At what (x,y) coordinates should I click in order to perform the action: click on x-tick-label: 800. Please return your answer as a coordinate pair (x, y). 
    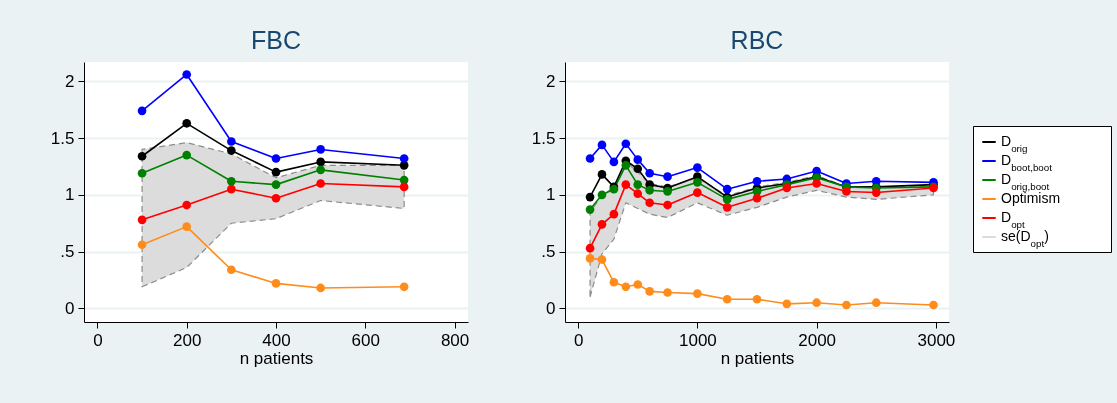
    Looking at the image, I should click on (455, 340).